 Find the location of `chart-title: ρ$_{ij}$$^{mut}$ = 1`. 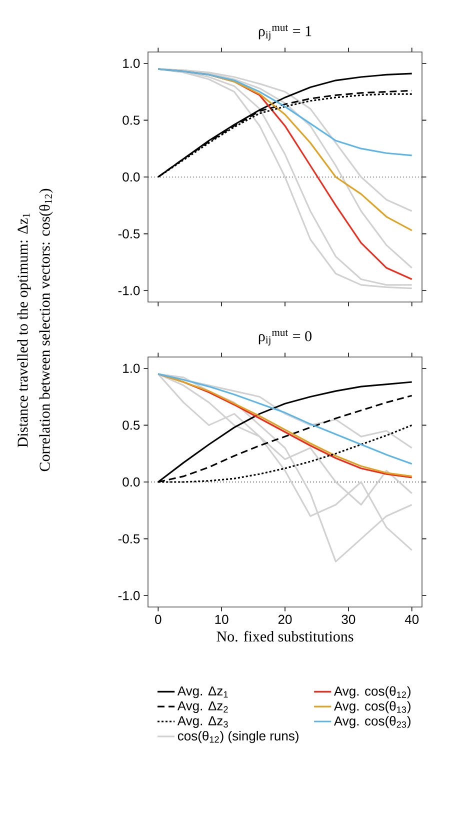

chart-title: ρ$_{ij}$$^{mut}$ = 1 is located at coordinates (285, 32).